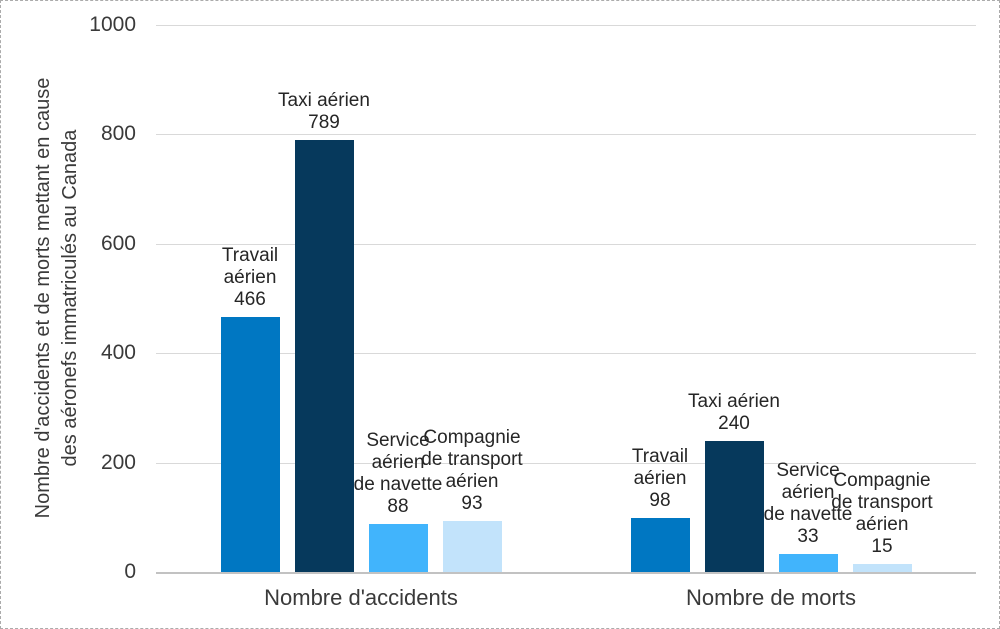 The width and height of the screenshot is (1000, 629). I want to click on bar-label-taxi-aerien-nombre-de-morts: Taxi aérien 240, so click(734, 413).